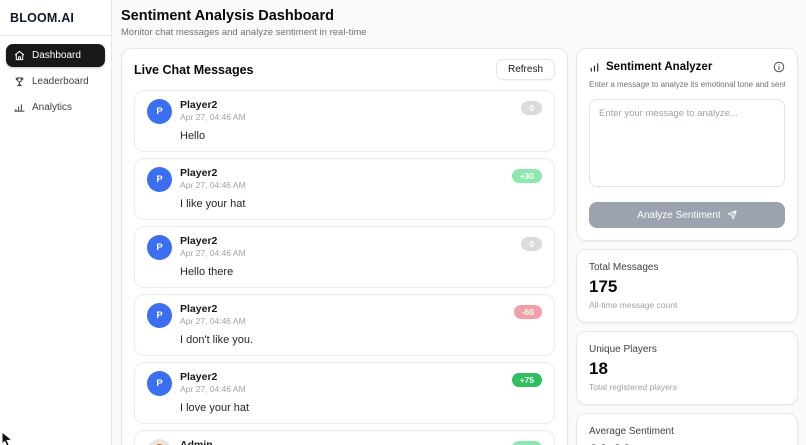 Image resolution: width=806 pixels, height=445 pixels. Describe the element at coordinates (207, 272) in the screenshot. I see `message-text: Hello there` at that location.